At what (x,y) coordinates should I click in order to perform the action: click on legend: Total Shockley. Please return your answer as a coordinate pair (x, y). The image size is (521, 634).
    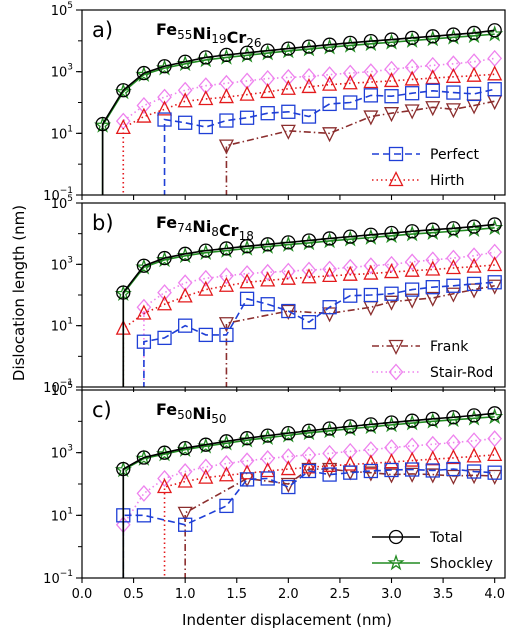
    Looking at the image, I should click on (432, 550).